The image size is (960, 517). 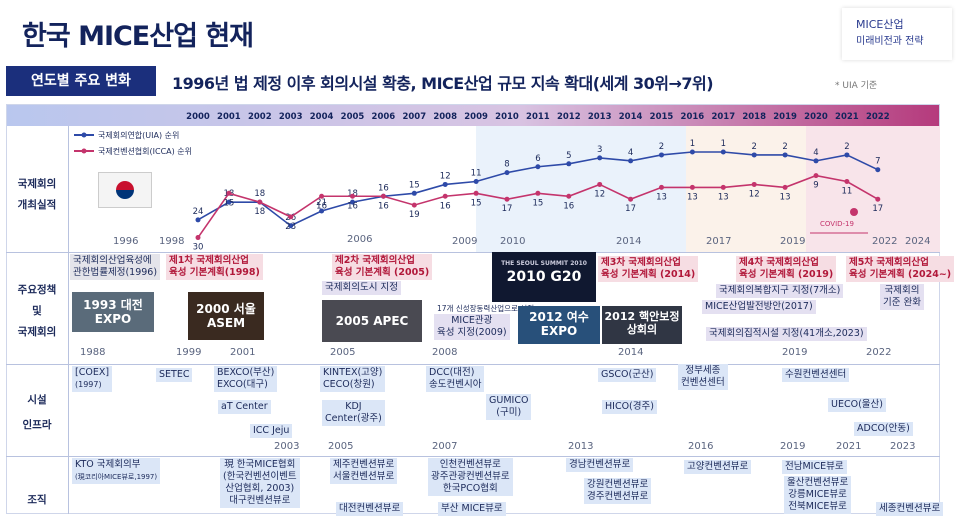 What do you see at coordinates (353, 413) in the screenshot?
I see `infra-kdj: KDJ Center(광주)` at bounding box center [353, 413].